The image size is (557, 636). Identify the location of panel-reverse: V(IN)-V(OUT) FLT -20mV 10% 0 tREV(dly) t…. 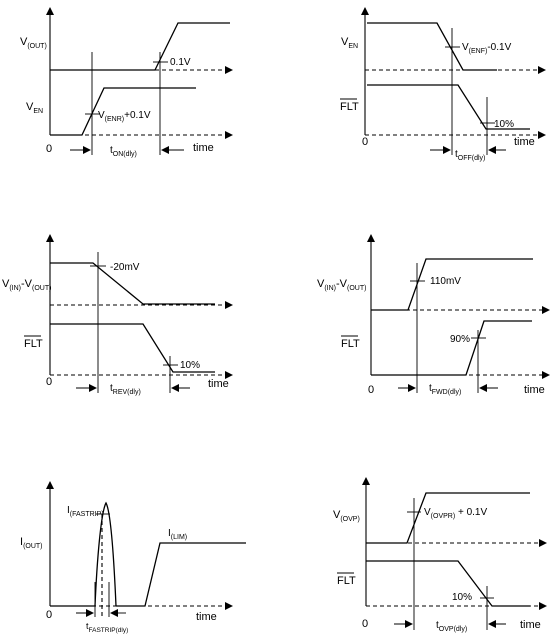
(117, 315).